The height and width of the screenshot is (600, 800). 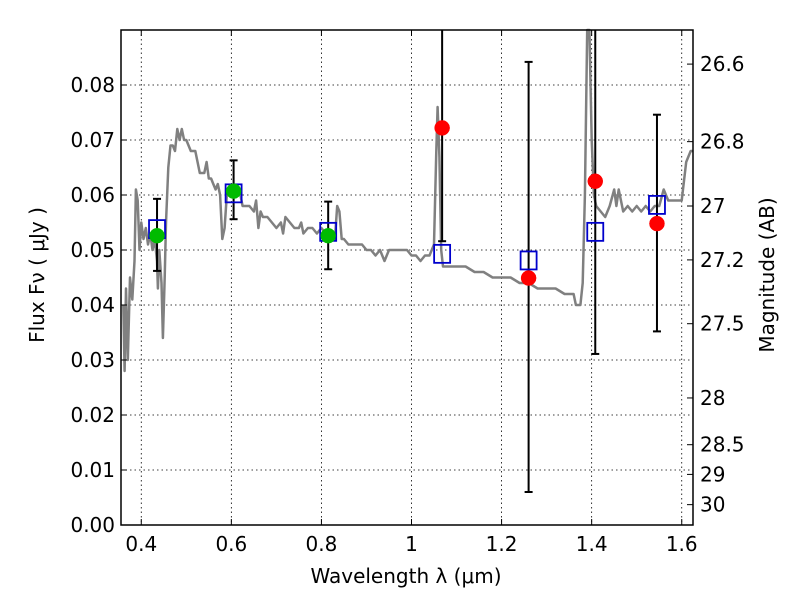 I want to click on y-tick-label: 0.01, so click(x=92, y=470).